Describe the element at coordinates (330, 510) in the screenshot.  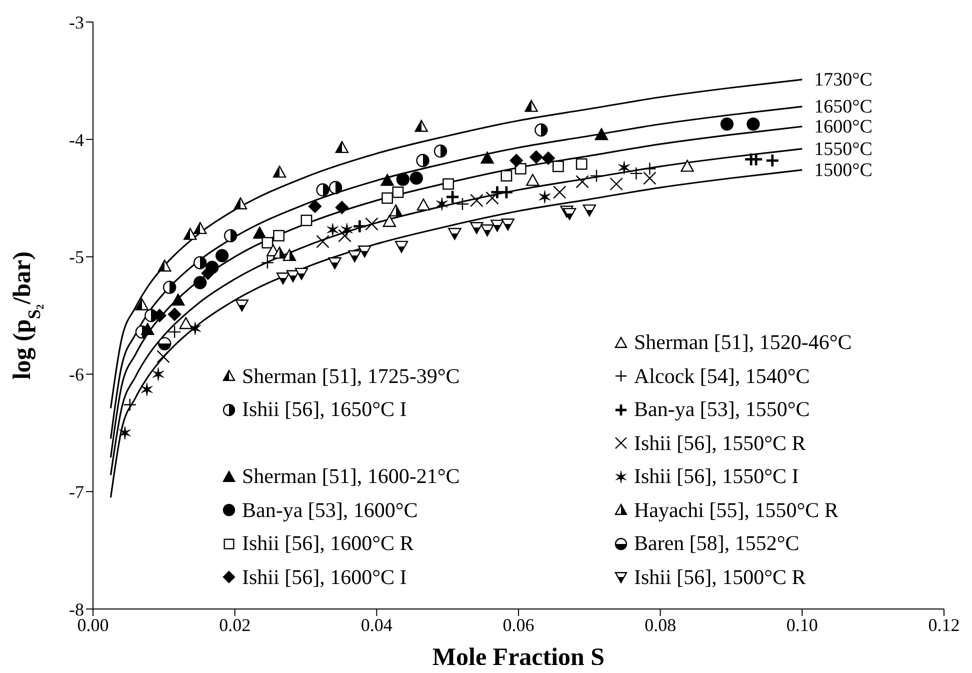
I see `legend-label: Ban-ya [53], 1600°C` at that location.